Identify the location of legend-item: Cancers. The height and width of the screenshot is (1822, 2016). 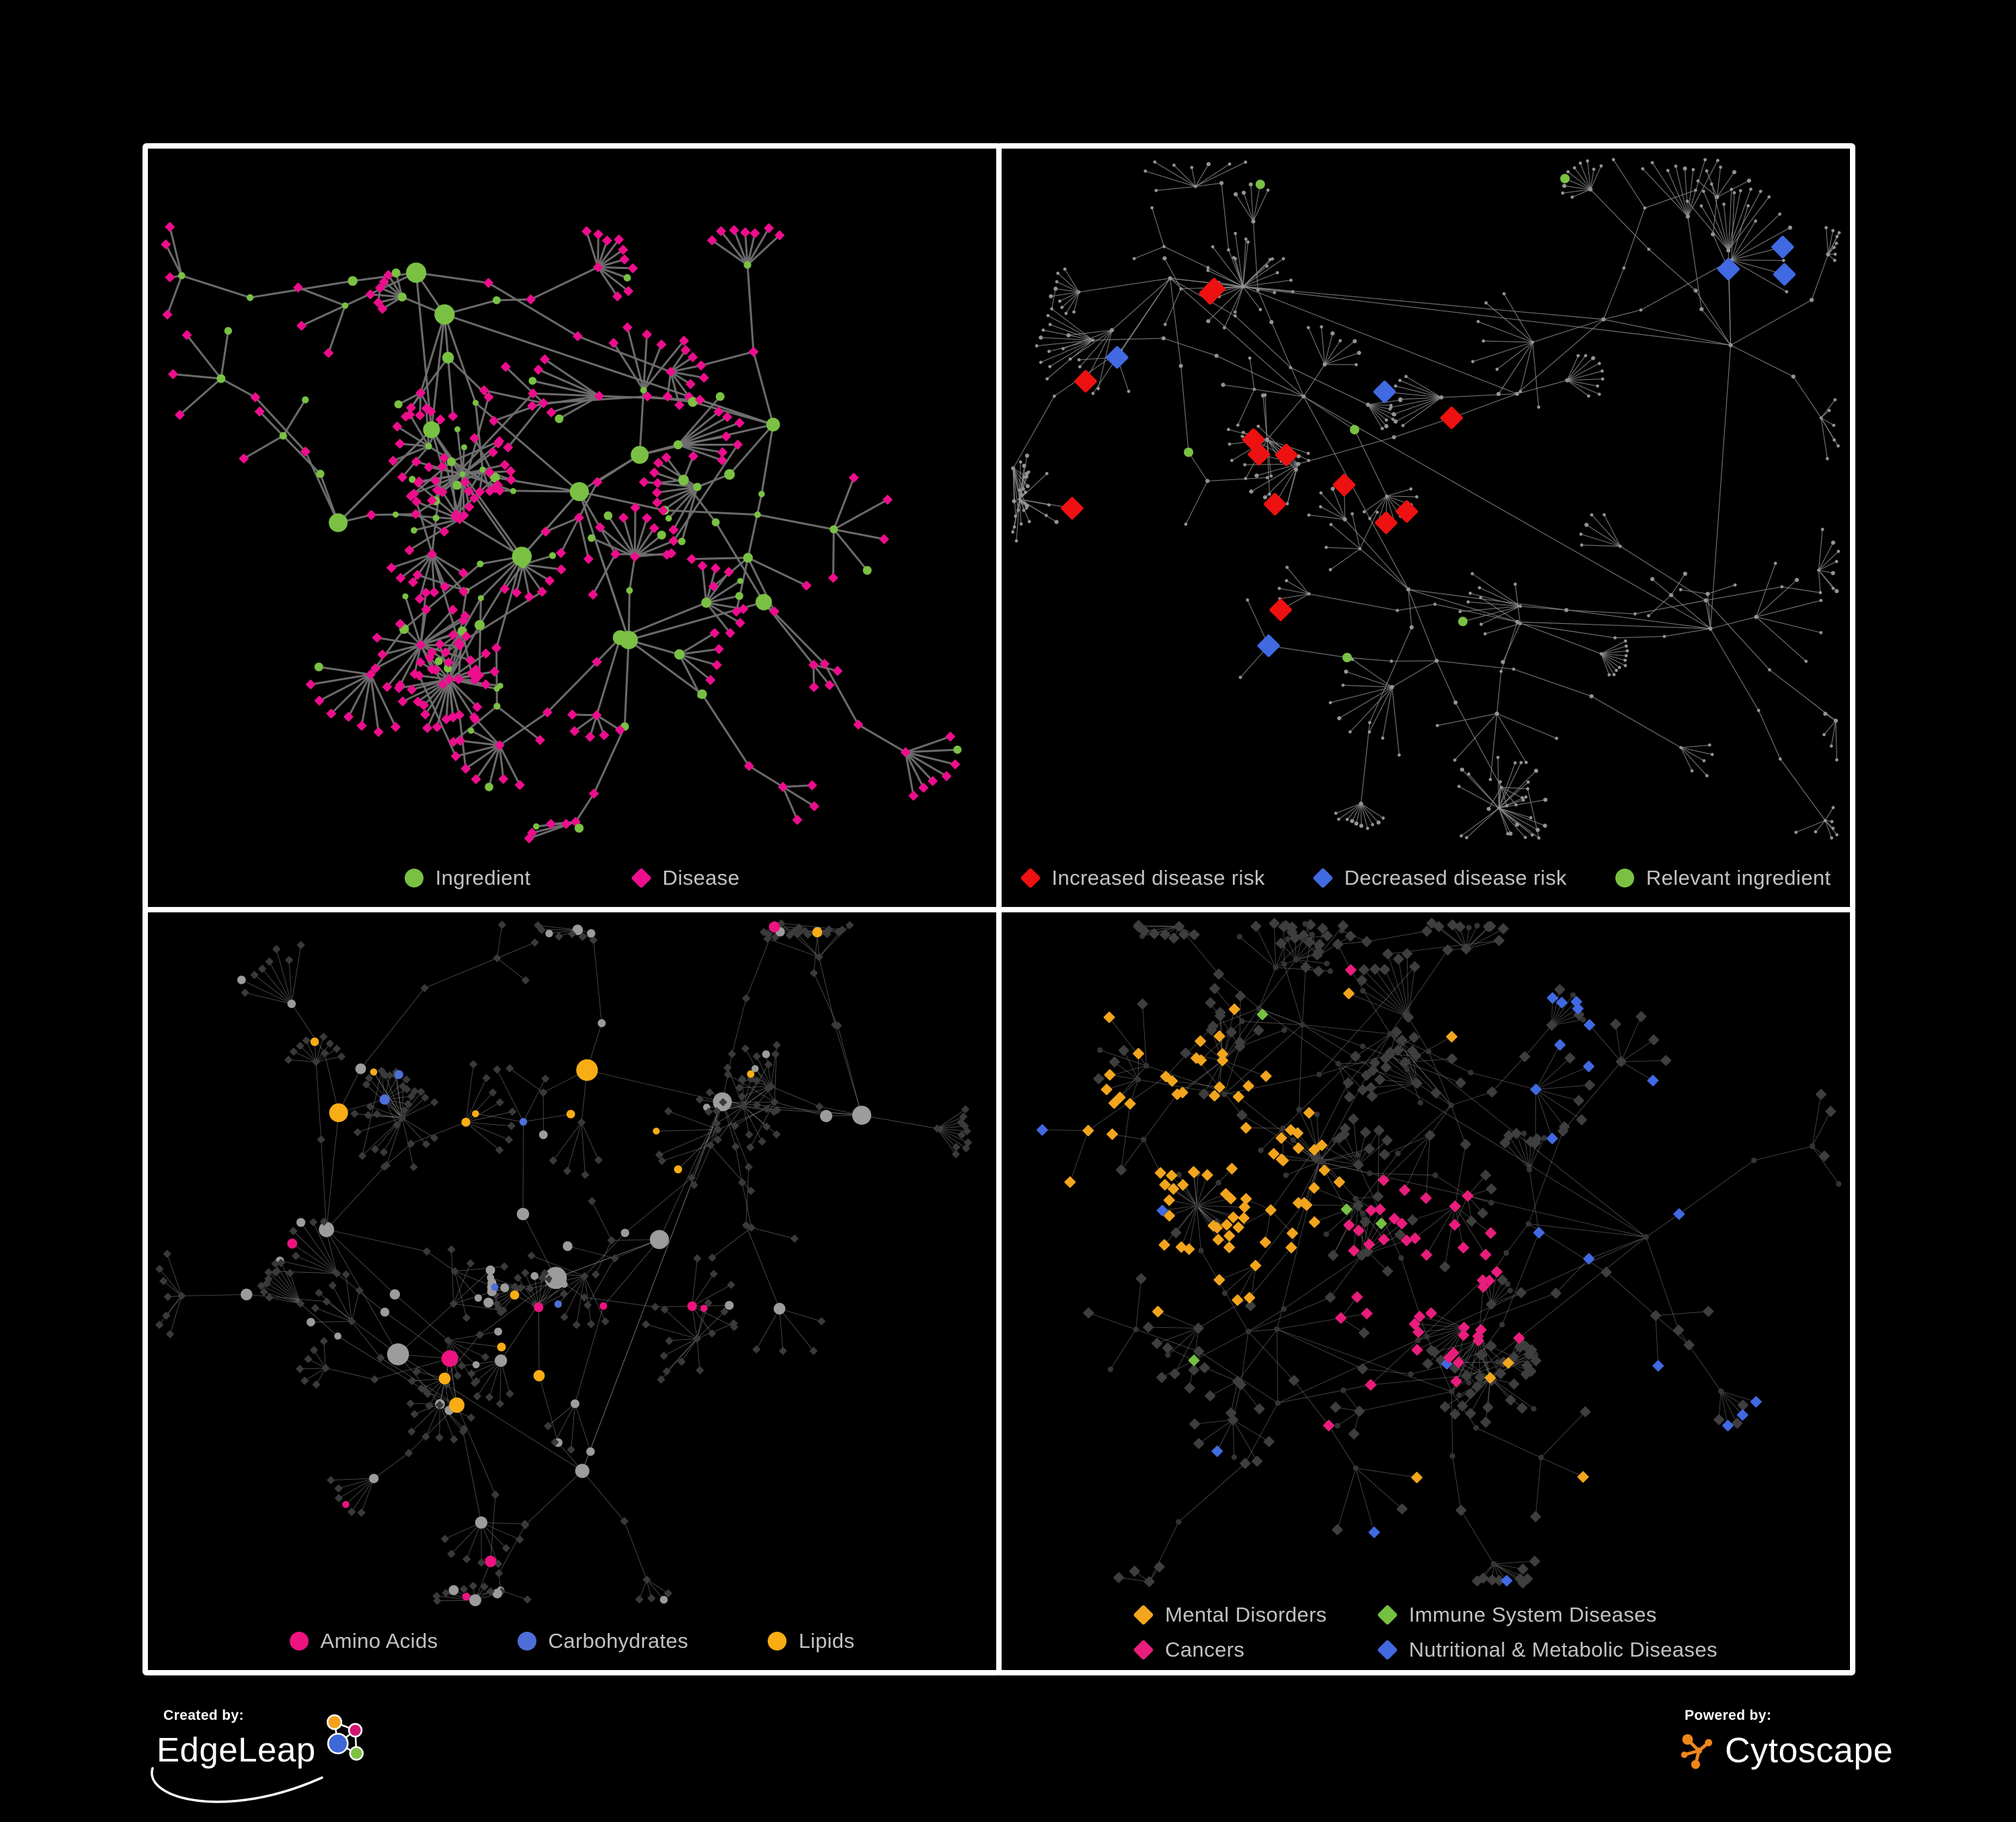
(1230, 1650).